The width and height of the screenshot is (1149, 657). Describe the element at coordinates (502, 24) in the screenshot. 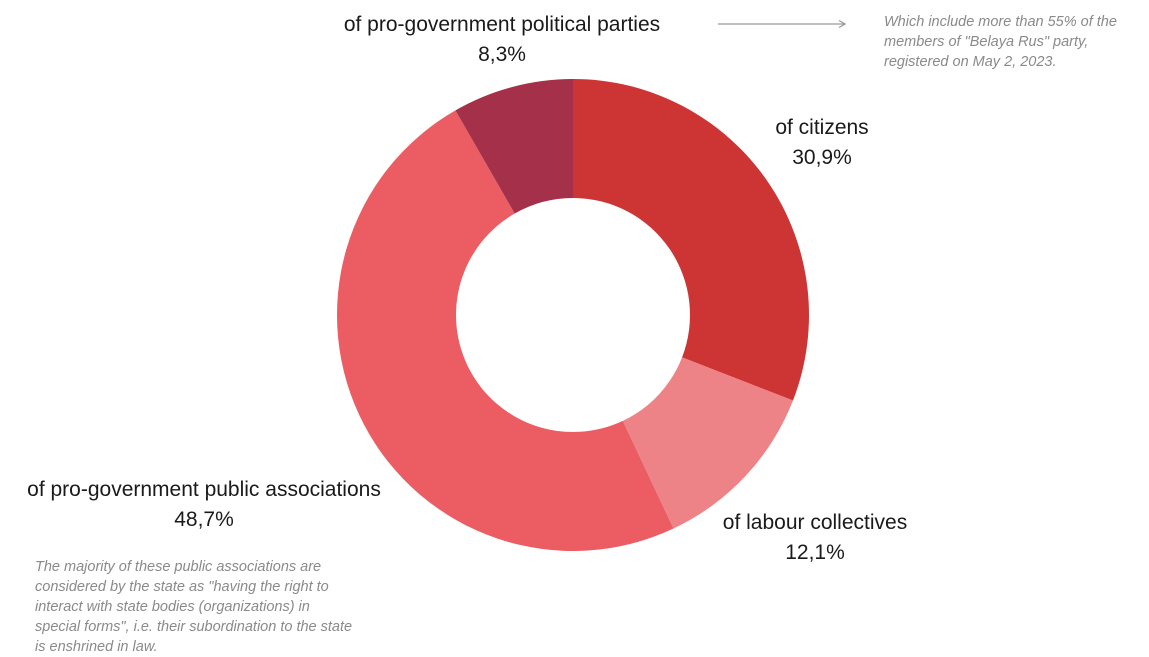

I see `slice-label-name: of pro-government political parties` at that location.